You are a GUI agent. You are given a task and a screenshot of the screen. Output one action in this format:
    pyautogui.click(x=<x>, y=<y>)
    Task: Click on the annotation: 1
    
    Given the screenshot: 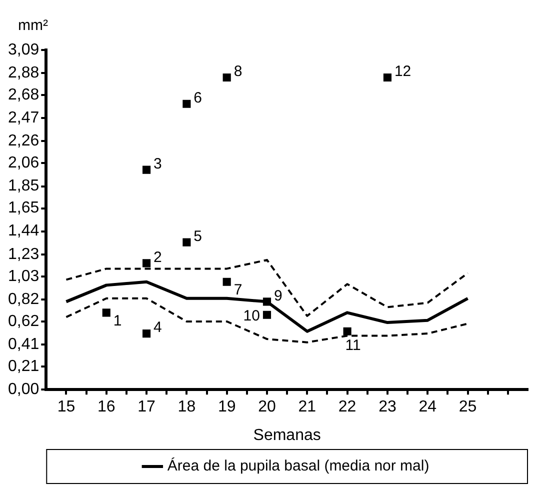 What is the action you would take?
    pyautogui.click(x=117, y=321)
    